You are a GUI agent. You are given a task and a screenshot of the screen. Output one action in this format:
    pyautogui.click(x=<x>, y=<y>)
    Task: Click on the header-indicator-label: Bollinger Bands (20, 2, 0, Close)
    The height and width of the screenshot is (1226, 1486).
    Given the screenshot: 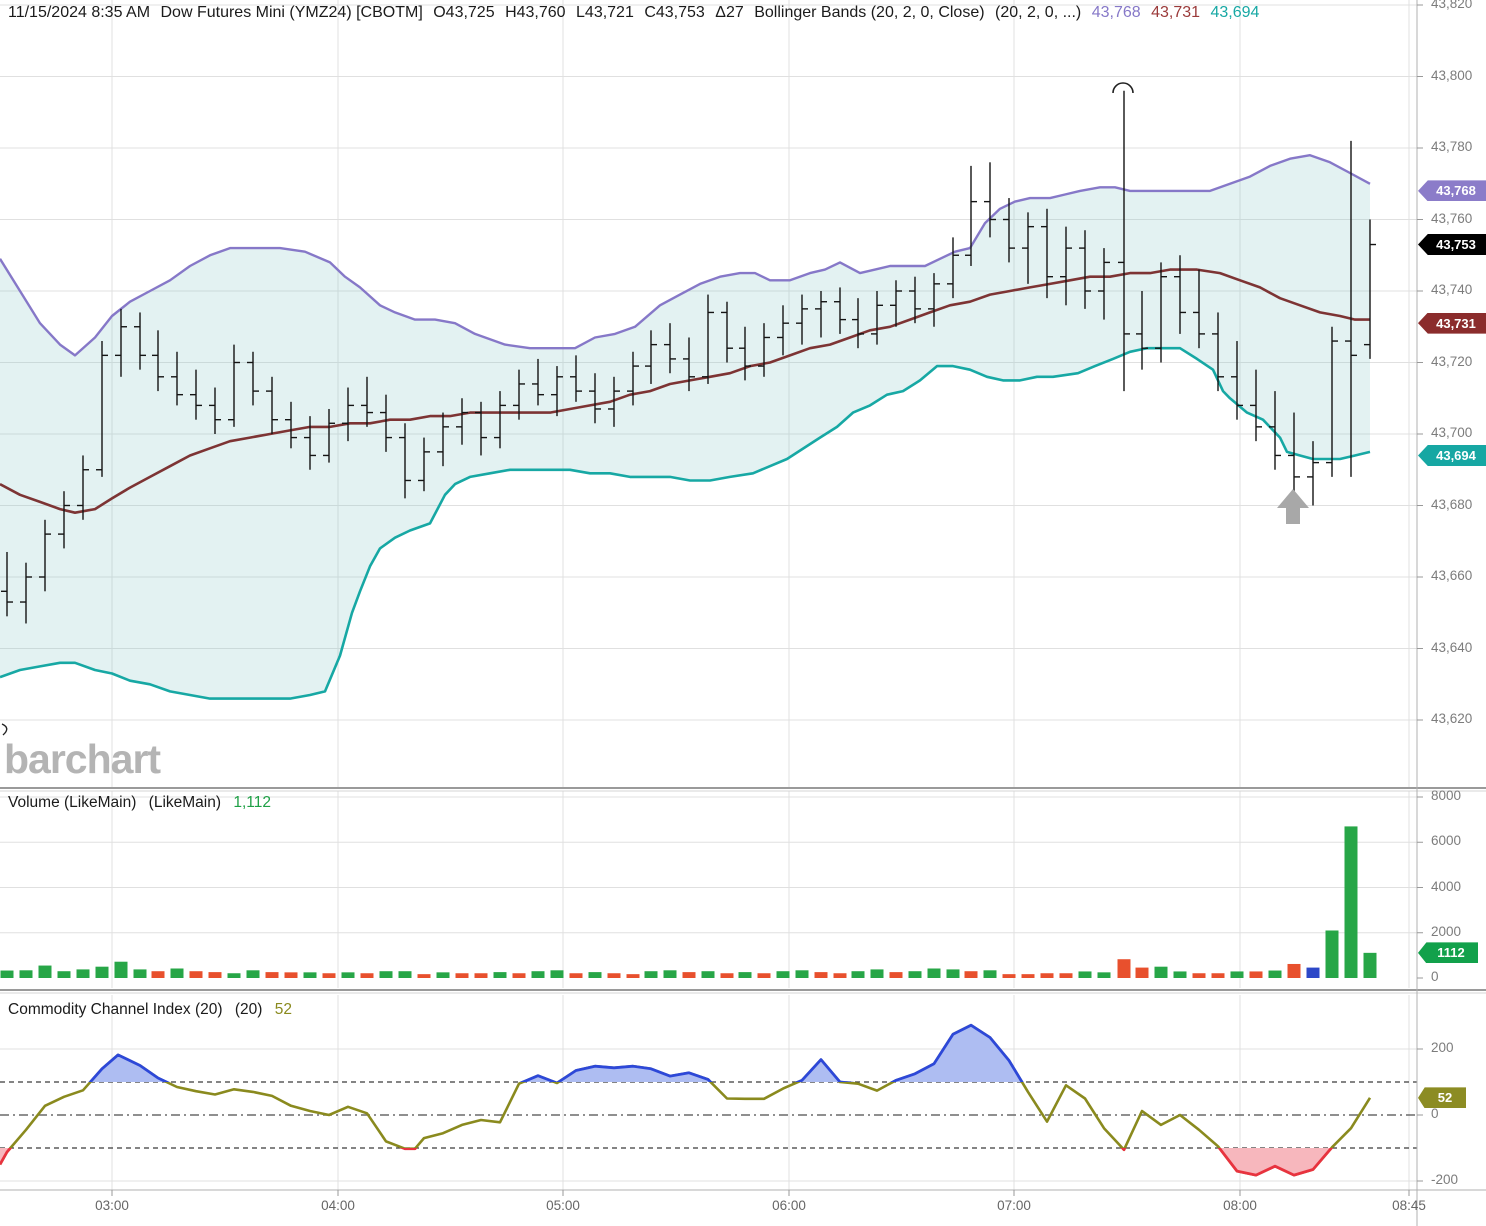 What is the action you would take?
    pyautogui.click(x=869, y=12)
    